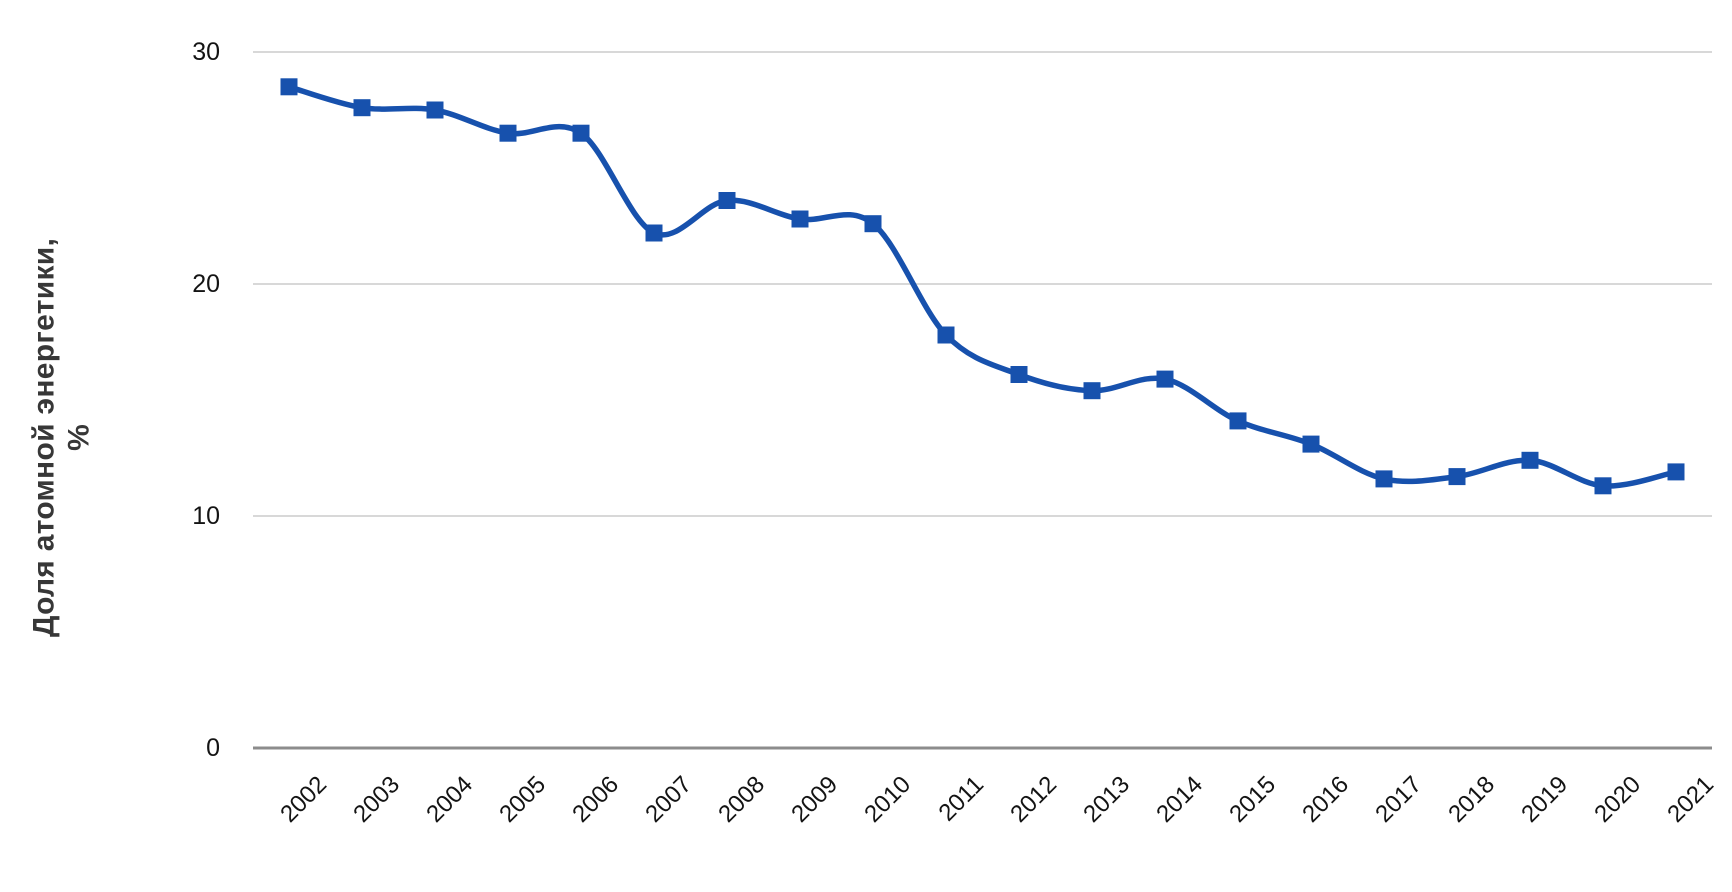 The width and height of the screenshot is (1732, 892). I want to click on data-point-2021, so click(1676, 472).